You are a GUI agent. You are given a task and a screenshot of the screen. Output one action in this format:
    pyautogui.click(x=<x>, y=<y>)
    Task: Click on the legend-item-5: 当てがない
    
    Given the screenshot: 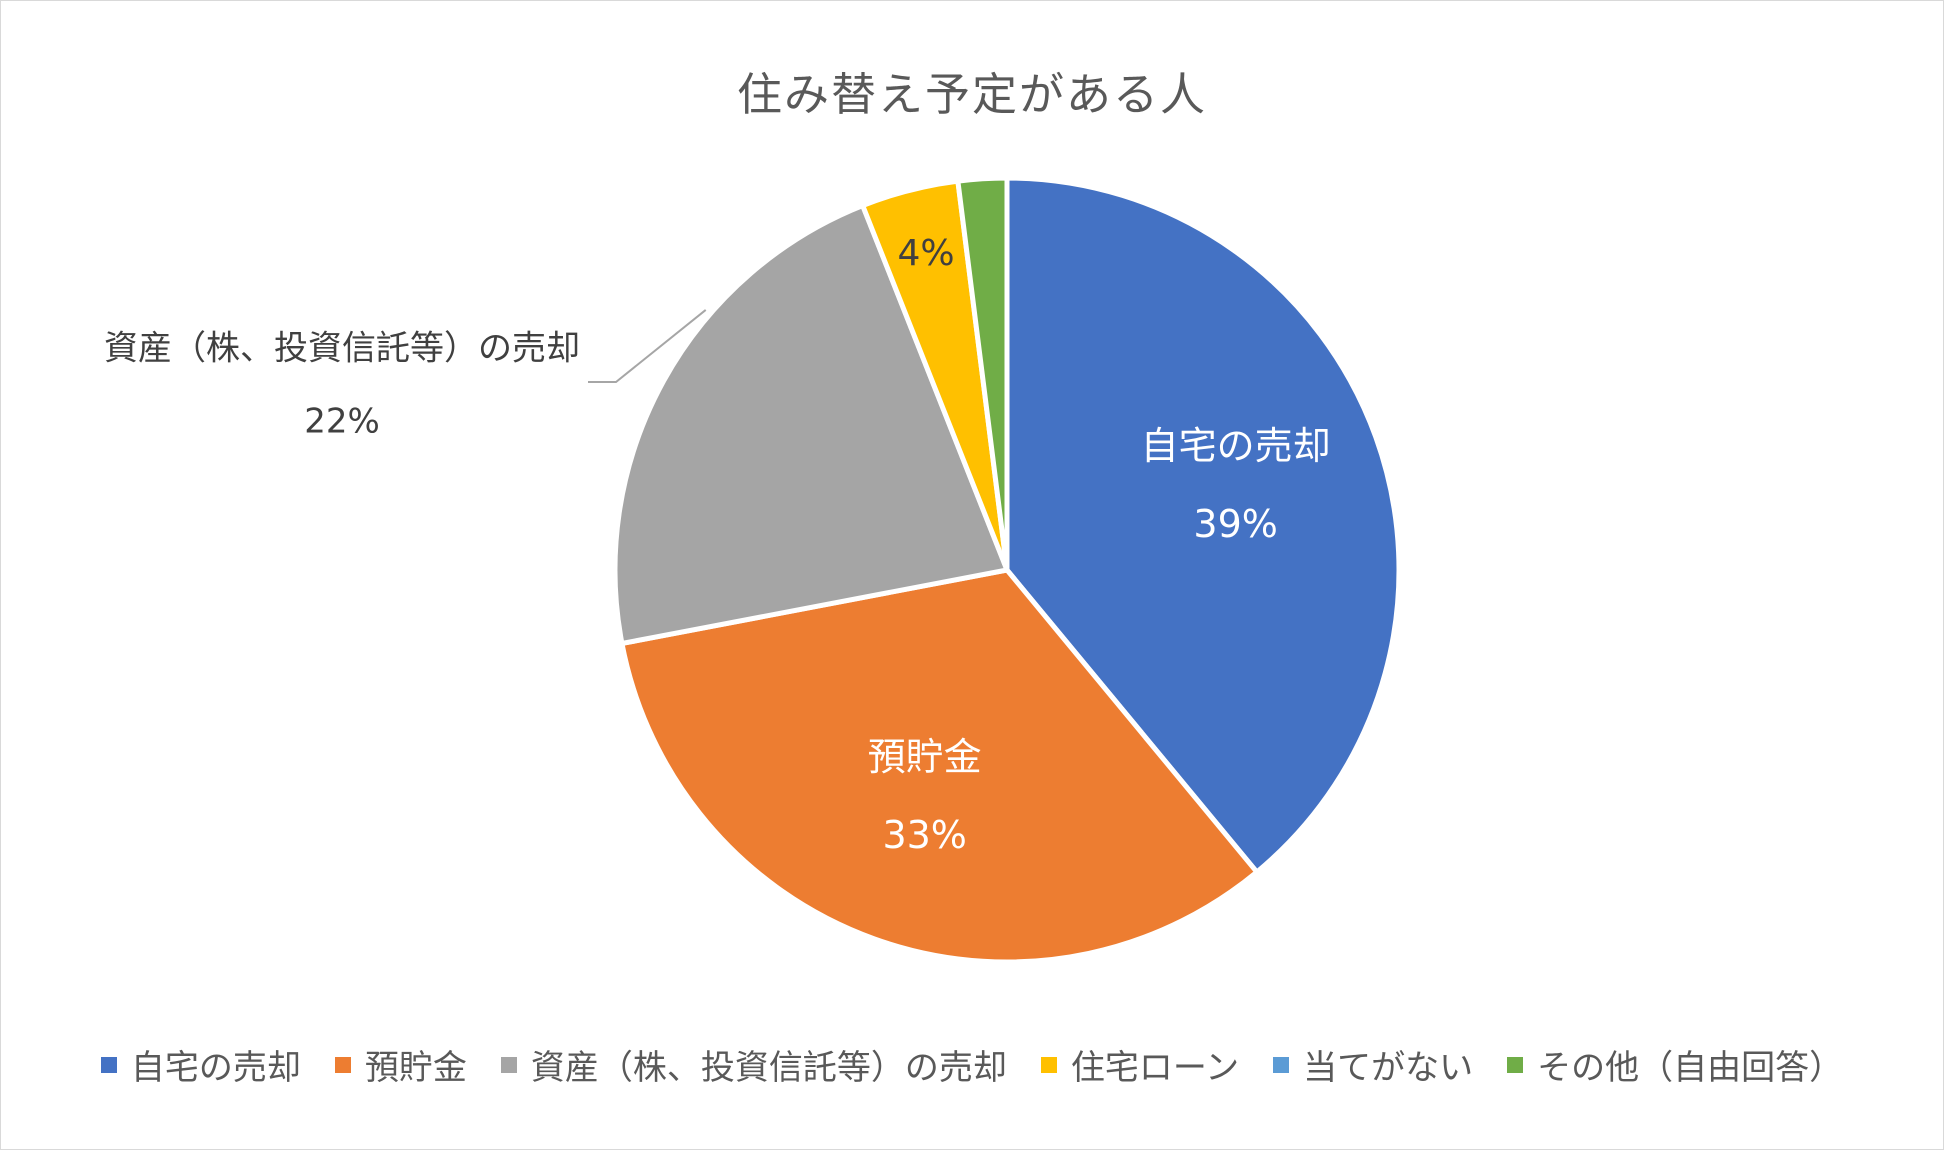 What is the action you would take?
    pyautogui.click(x=1373, y=1064)
    